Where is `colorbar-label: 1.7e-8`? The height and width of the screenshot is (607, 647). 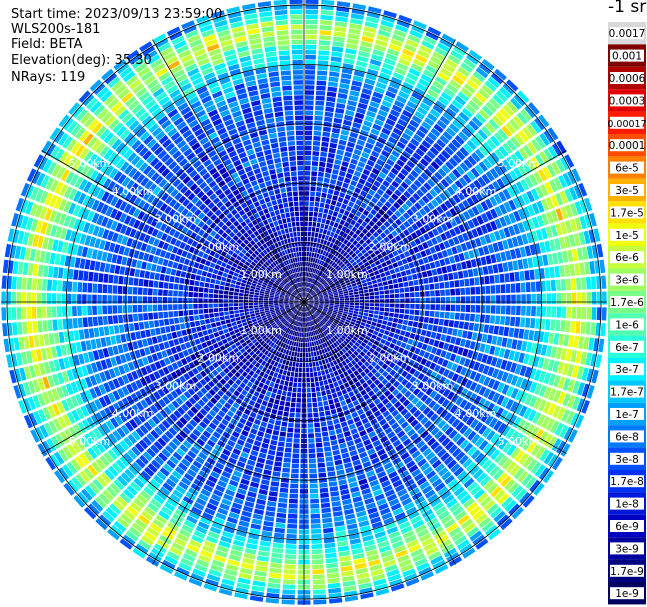
colorbar-label: 1.7e-8 is located at coordinates (627, 482).